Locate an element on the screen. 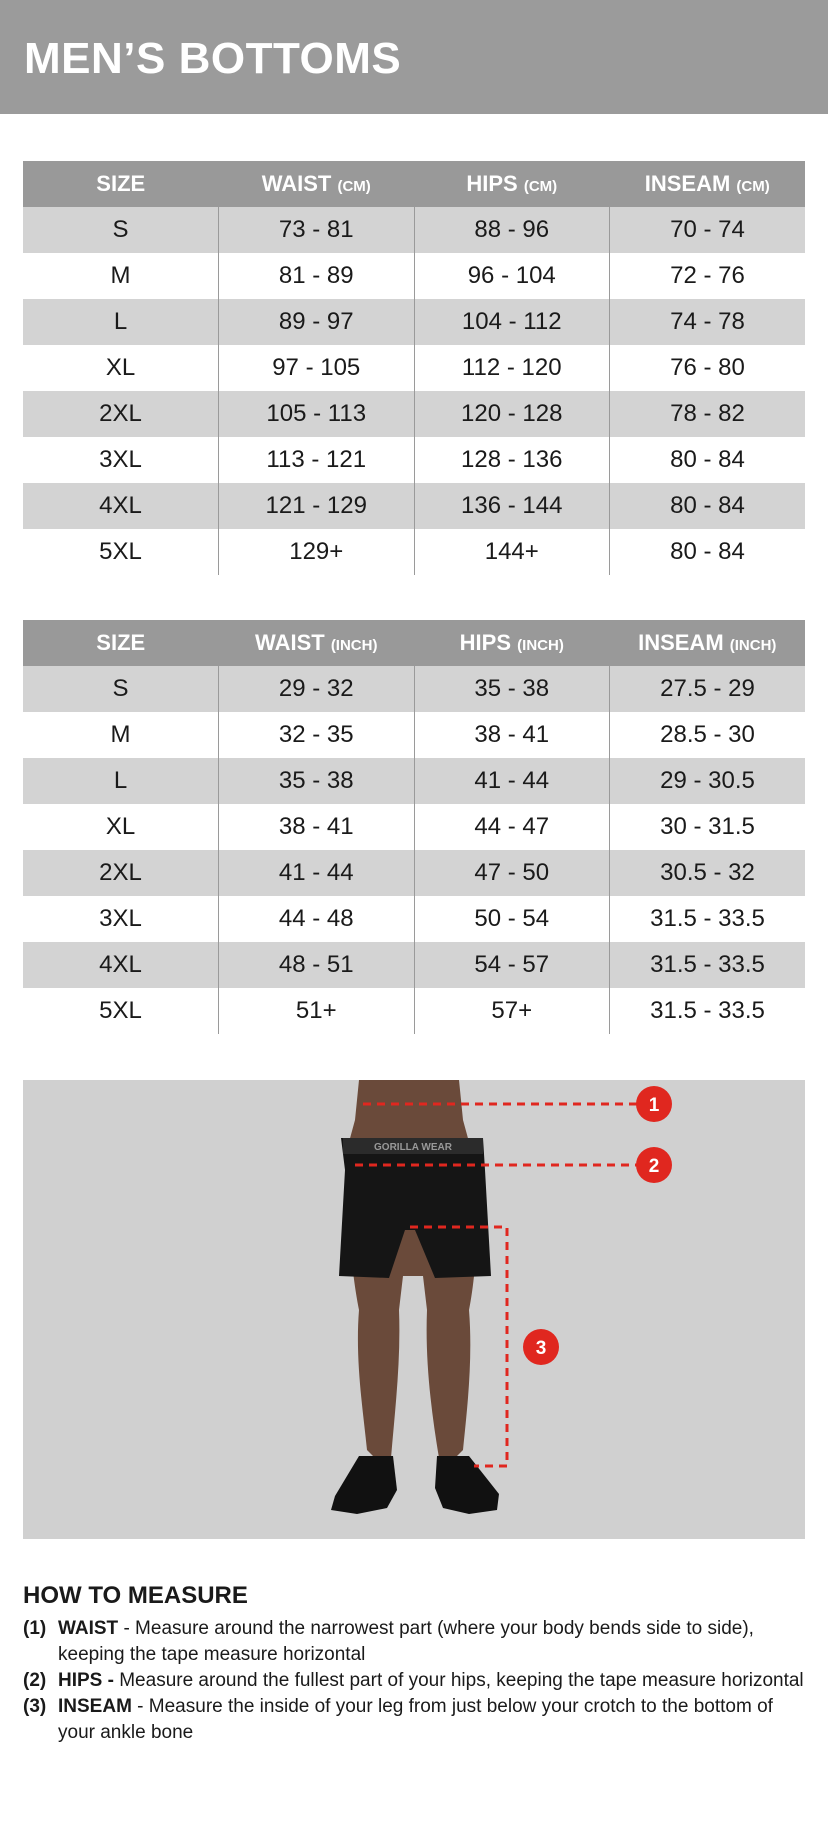  item-term: WAIST is located at coordinates (88, 1628).